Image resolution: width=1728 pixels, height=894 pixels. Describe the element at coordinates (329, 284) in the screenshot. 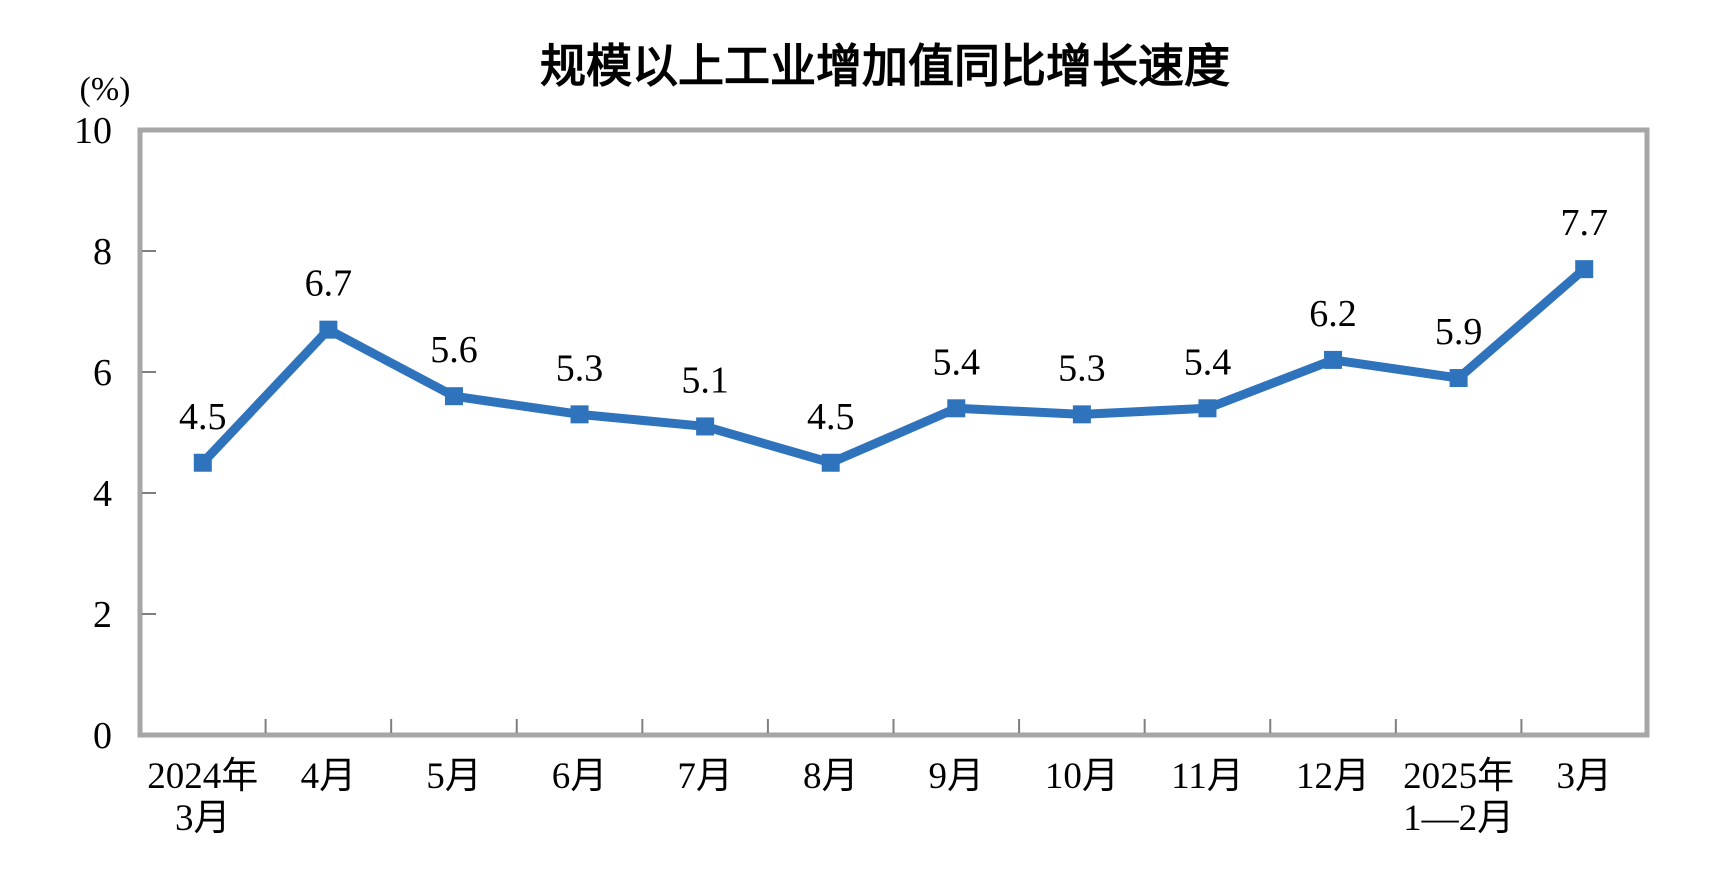

I see `data-point-label: 6.7` at that location.